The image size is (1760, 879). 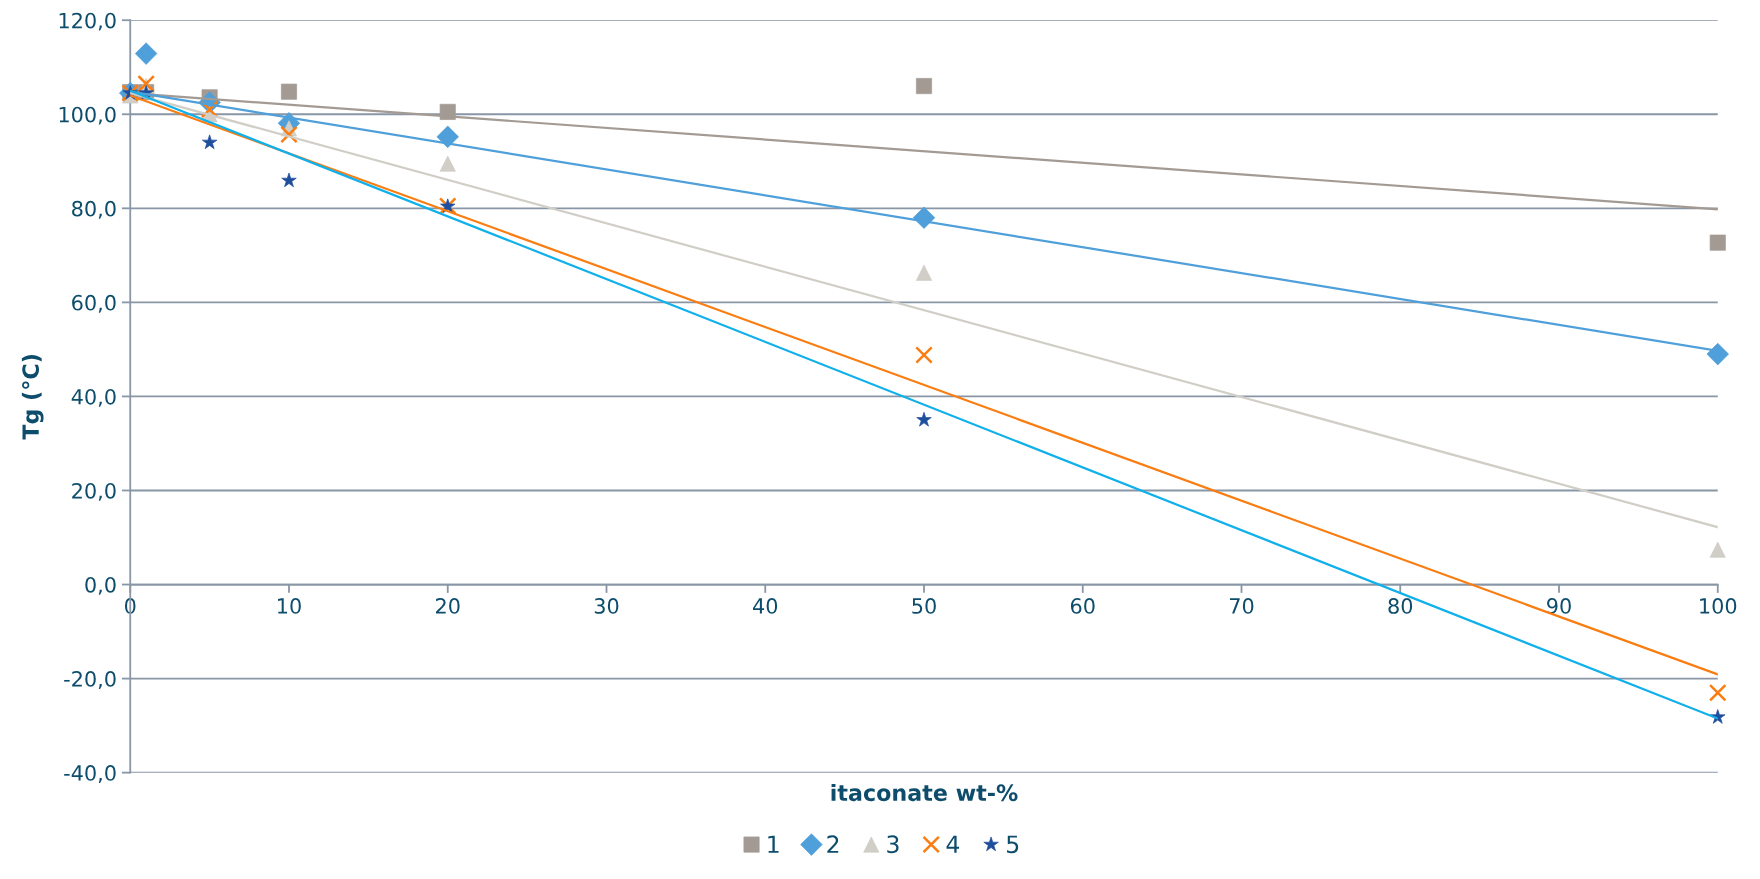 I want to click on legend-label: 4, so click(x=953, y=844).